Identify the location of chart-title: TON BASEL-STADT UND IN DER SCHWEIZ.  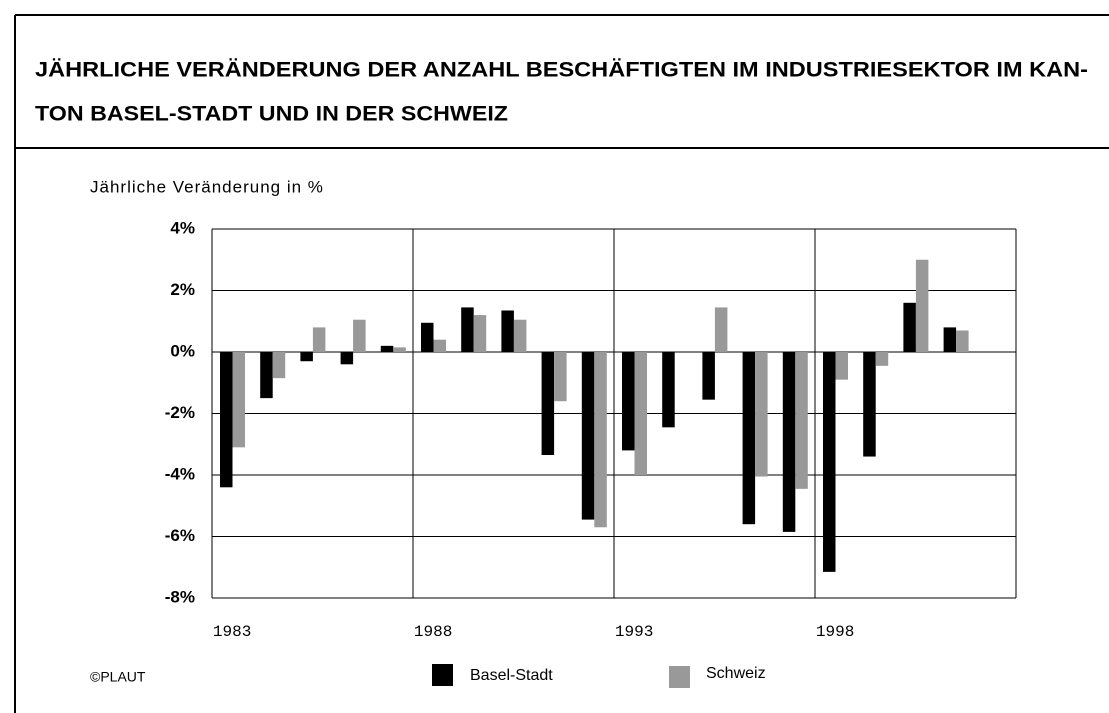
(271, 114).